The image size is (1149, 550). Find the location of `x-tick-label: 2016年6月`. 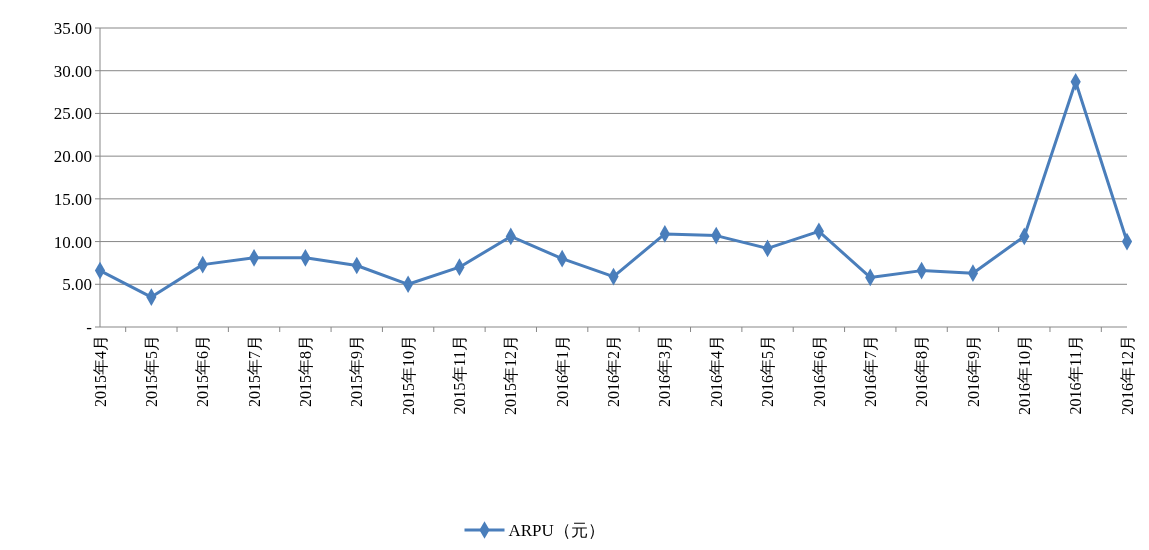

x-tick-label: 2016年6月 is located at coordinates (819, 371).